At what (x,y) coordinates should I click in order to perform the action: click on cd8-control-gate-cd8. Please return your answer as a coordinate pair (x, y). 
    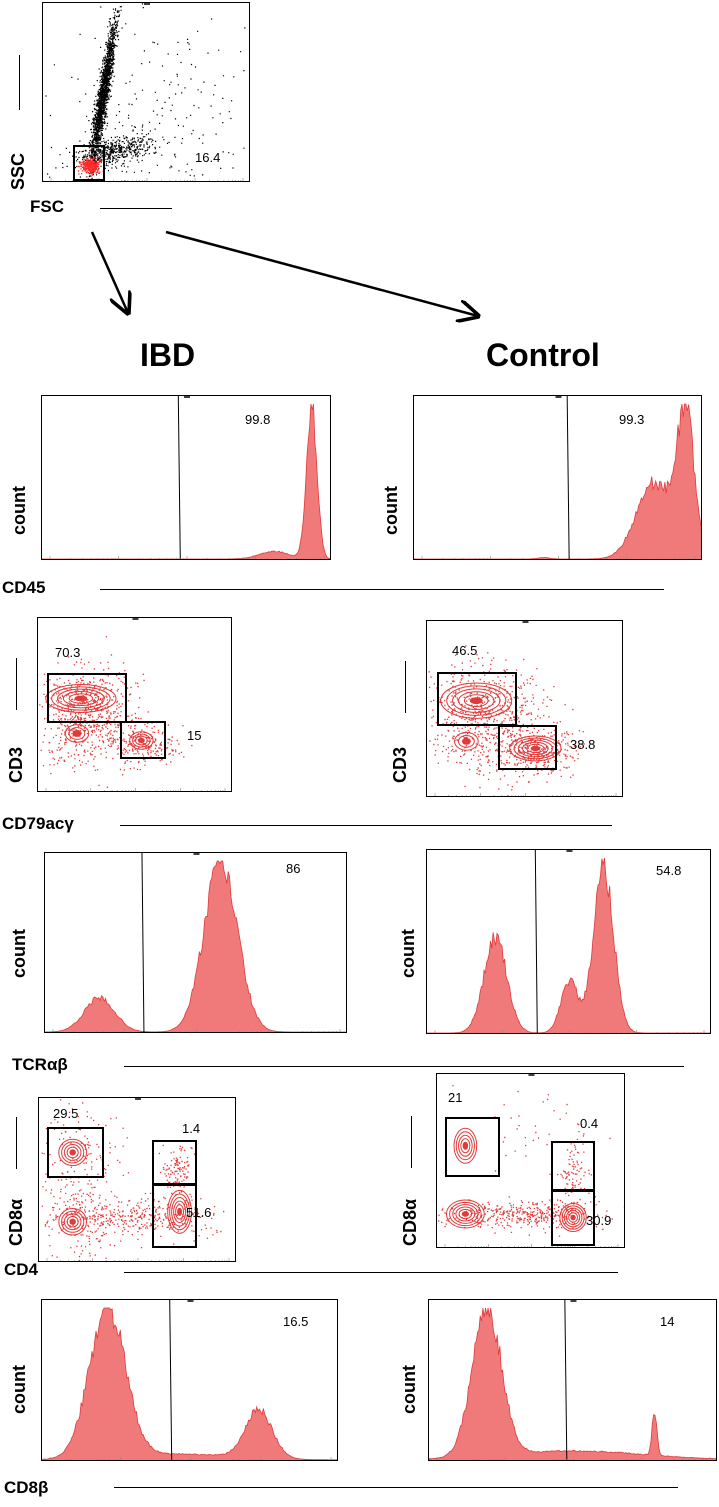
    Looking at the image, I should click on (472, 1147).